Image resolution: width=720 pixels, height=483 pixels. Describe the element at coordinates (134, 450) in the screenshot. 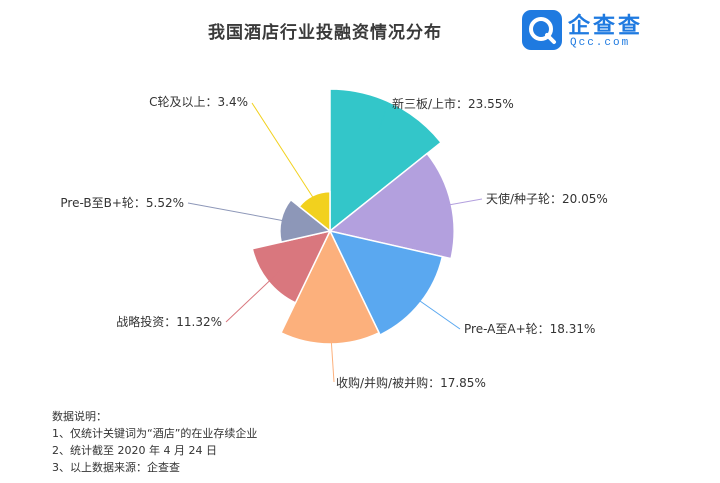

I see `notes-line-2: 2、统计截至 2020 年 4 月 24 日` at that location.